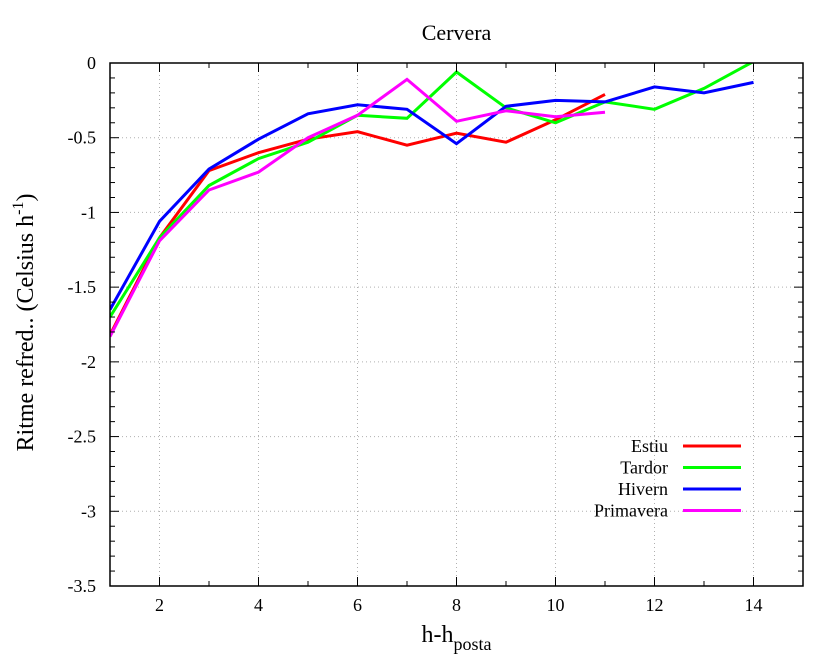  Describe the element at coordinates (457, 32) in the screenshot. I see `chart-title: Cervera` at that location.